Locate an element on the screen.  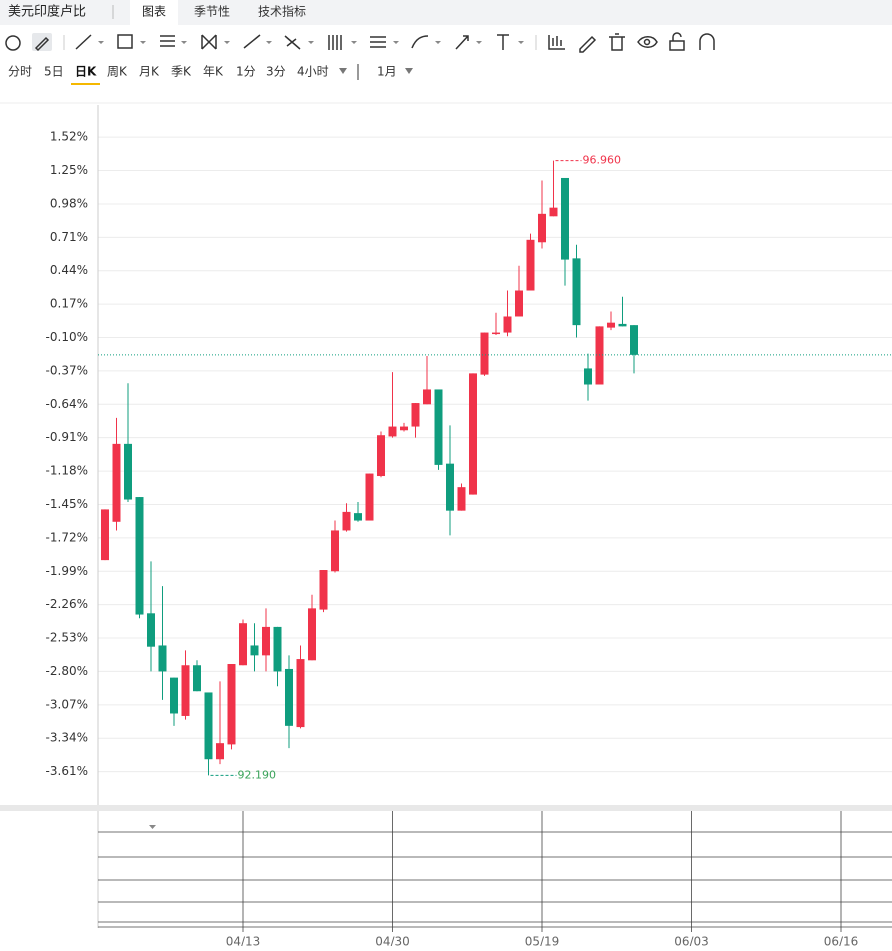
y-tick-label: -0.37% is located at coordinates (67, 370).